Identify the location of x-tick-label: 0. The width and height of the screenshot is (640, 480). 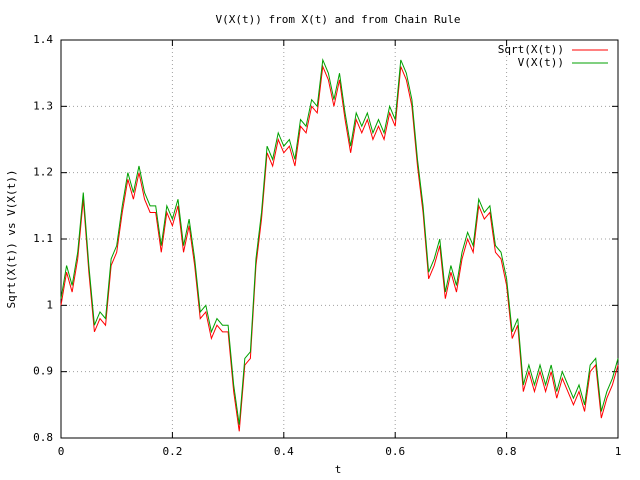
(61, 451).